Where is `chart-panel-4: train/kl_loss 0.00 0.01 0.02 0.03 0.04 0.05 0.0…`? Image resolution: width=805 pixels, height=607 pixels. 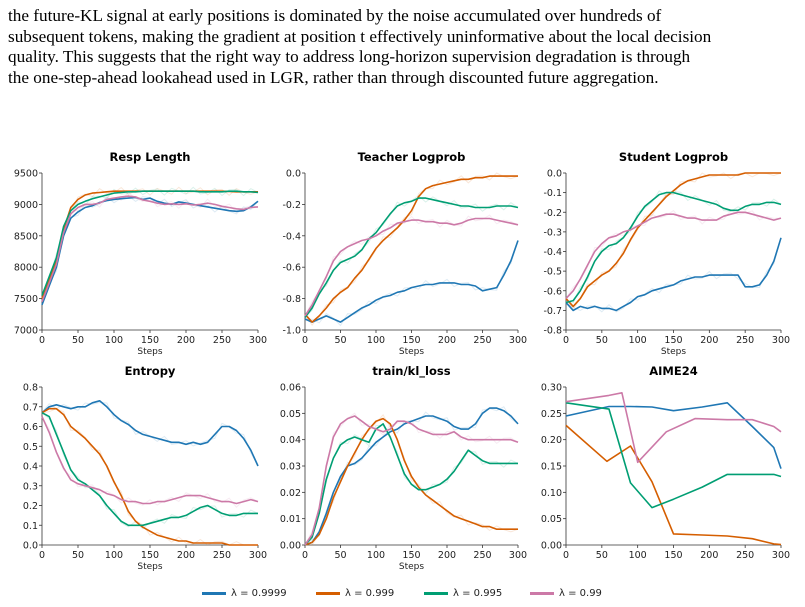 chart-panel-4: train/kl_loss 0.00 0.01 0.02 0.03 0.04 0.05 0.0… is located at coordinates (403, 468).